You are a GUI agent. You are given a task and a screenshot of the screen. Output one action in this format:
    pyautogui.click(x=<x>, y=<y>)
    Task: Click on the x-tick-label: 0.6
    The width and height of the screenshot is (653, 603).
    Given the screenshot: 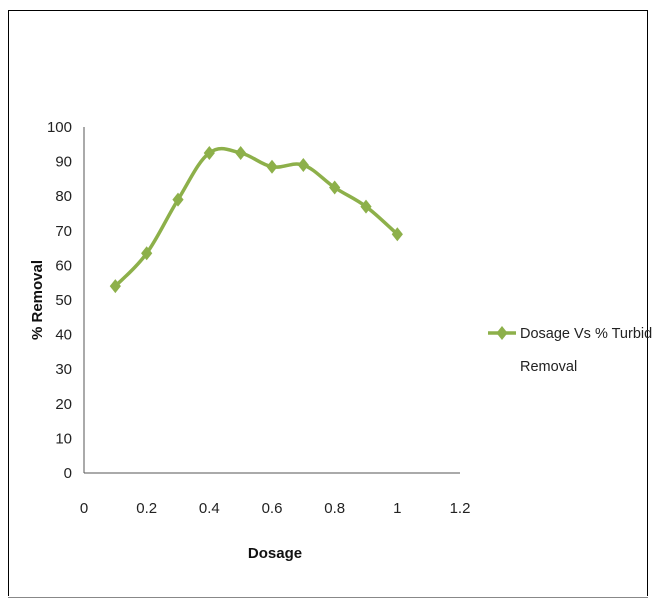 What is the action you would take?
    pyautogui.click(x=272, y=508)
    